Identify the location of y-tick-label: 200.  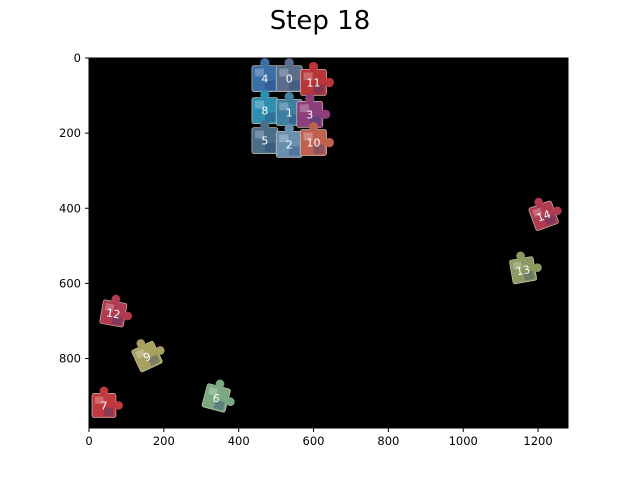
(70, 133).